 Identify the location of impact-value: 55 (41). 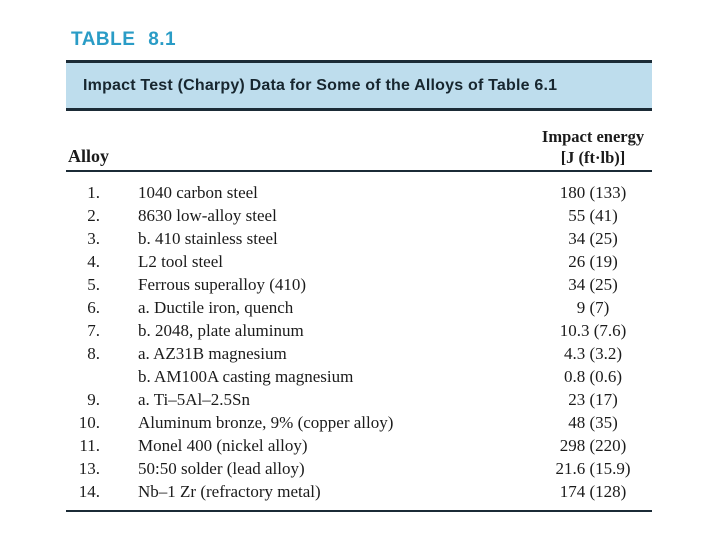
(593, 215).